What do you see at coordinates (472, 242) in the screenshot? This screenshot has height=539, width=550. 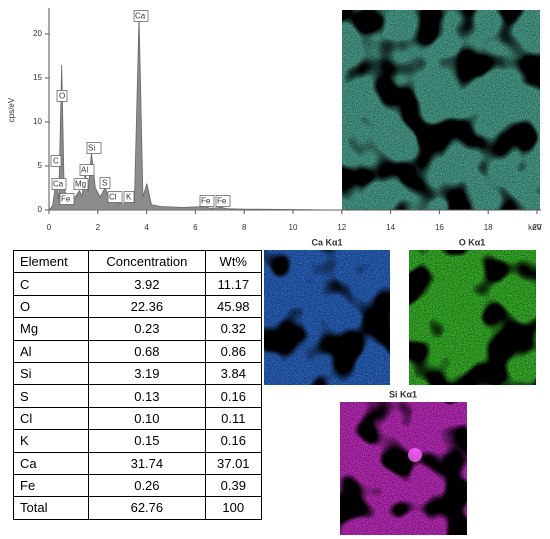 I see `map-title: O Kα1` at bounding box center [472, 242].